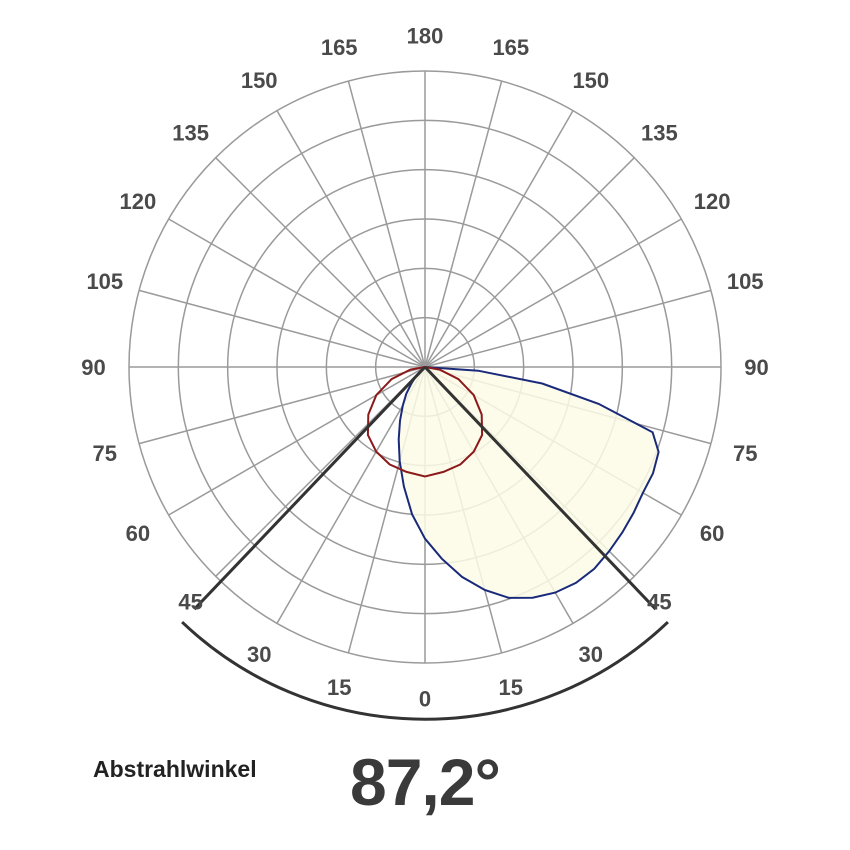  Describe the element at coordinates (510, 47) in the screenshot. I see `tick-label-right-165: 165` at that location.